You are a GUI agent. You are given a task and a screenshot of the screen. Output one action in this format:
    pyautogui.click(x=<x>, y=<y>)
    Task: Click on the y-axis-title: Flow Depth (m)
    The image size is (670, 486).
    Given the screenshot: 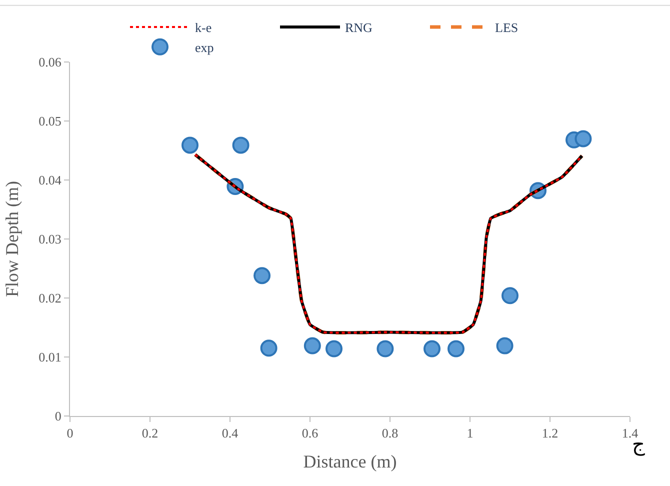 What is the action you would take?
    pyautogui.click(x=12, y=239)
    